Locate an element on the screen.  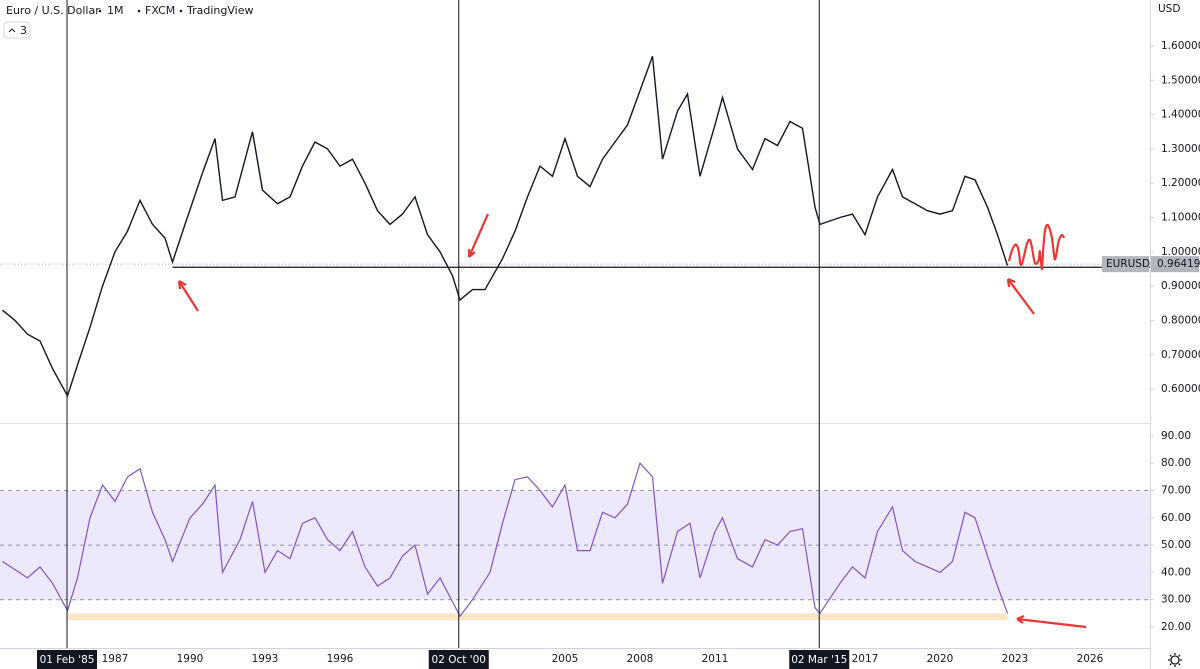
symbol-title: Euro / U.S. Dollar is located at coordinates (53, 10).